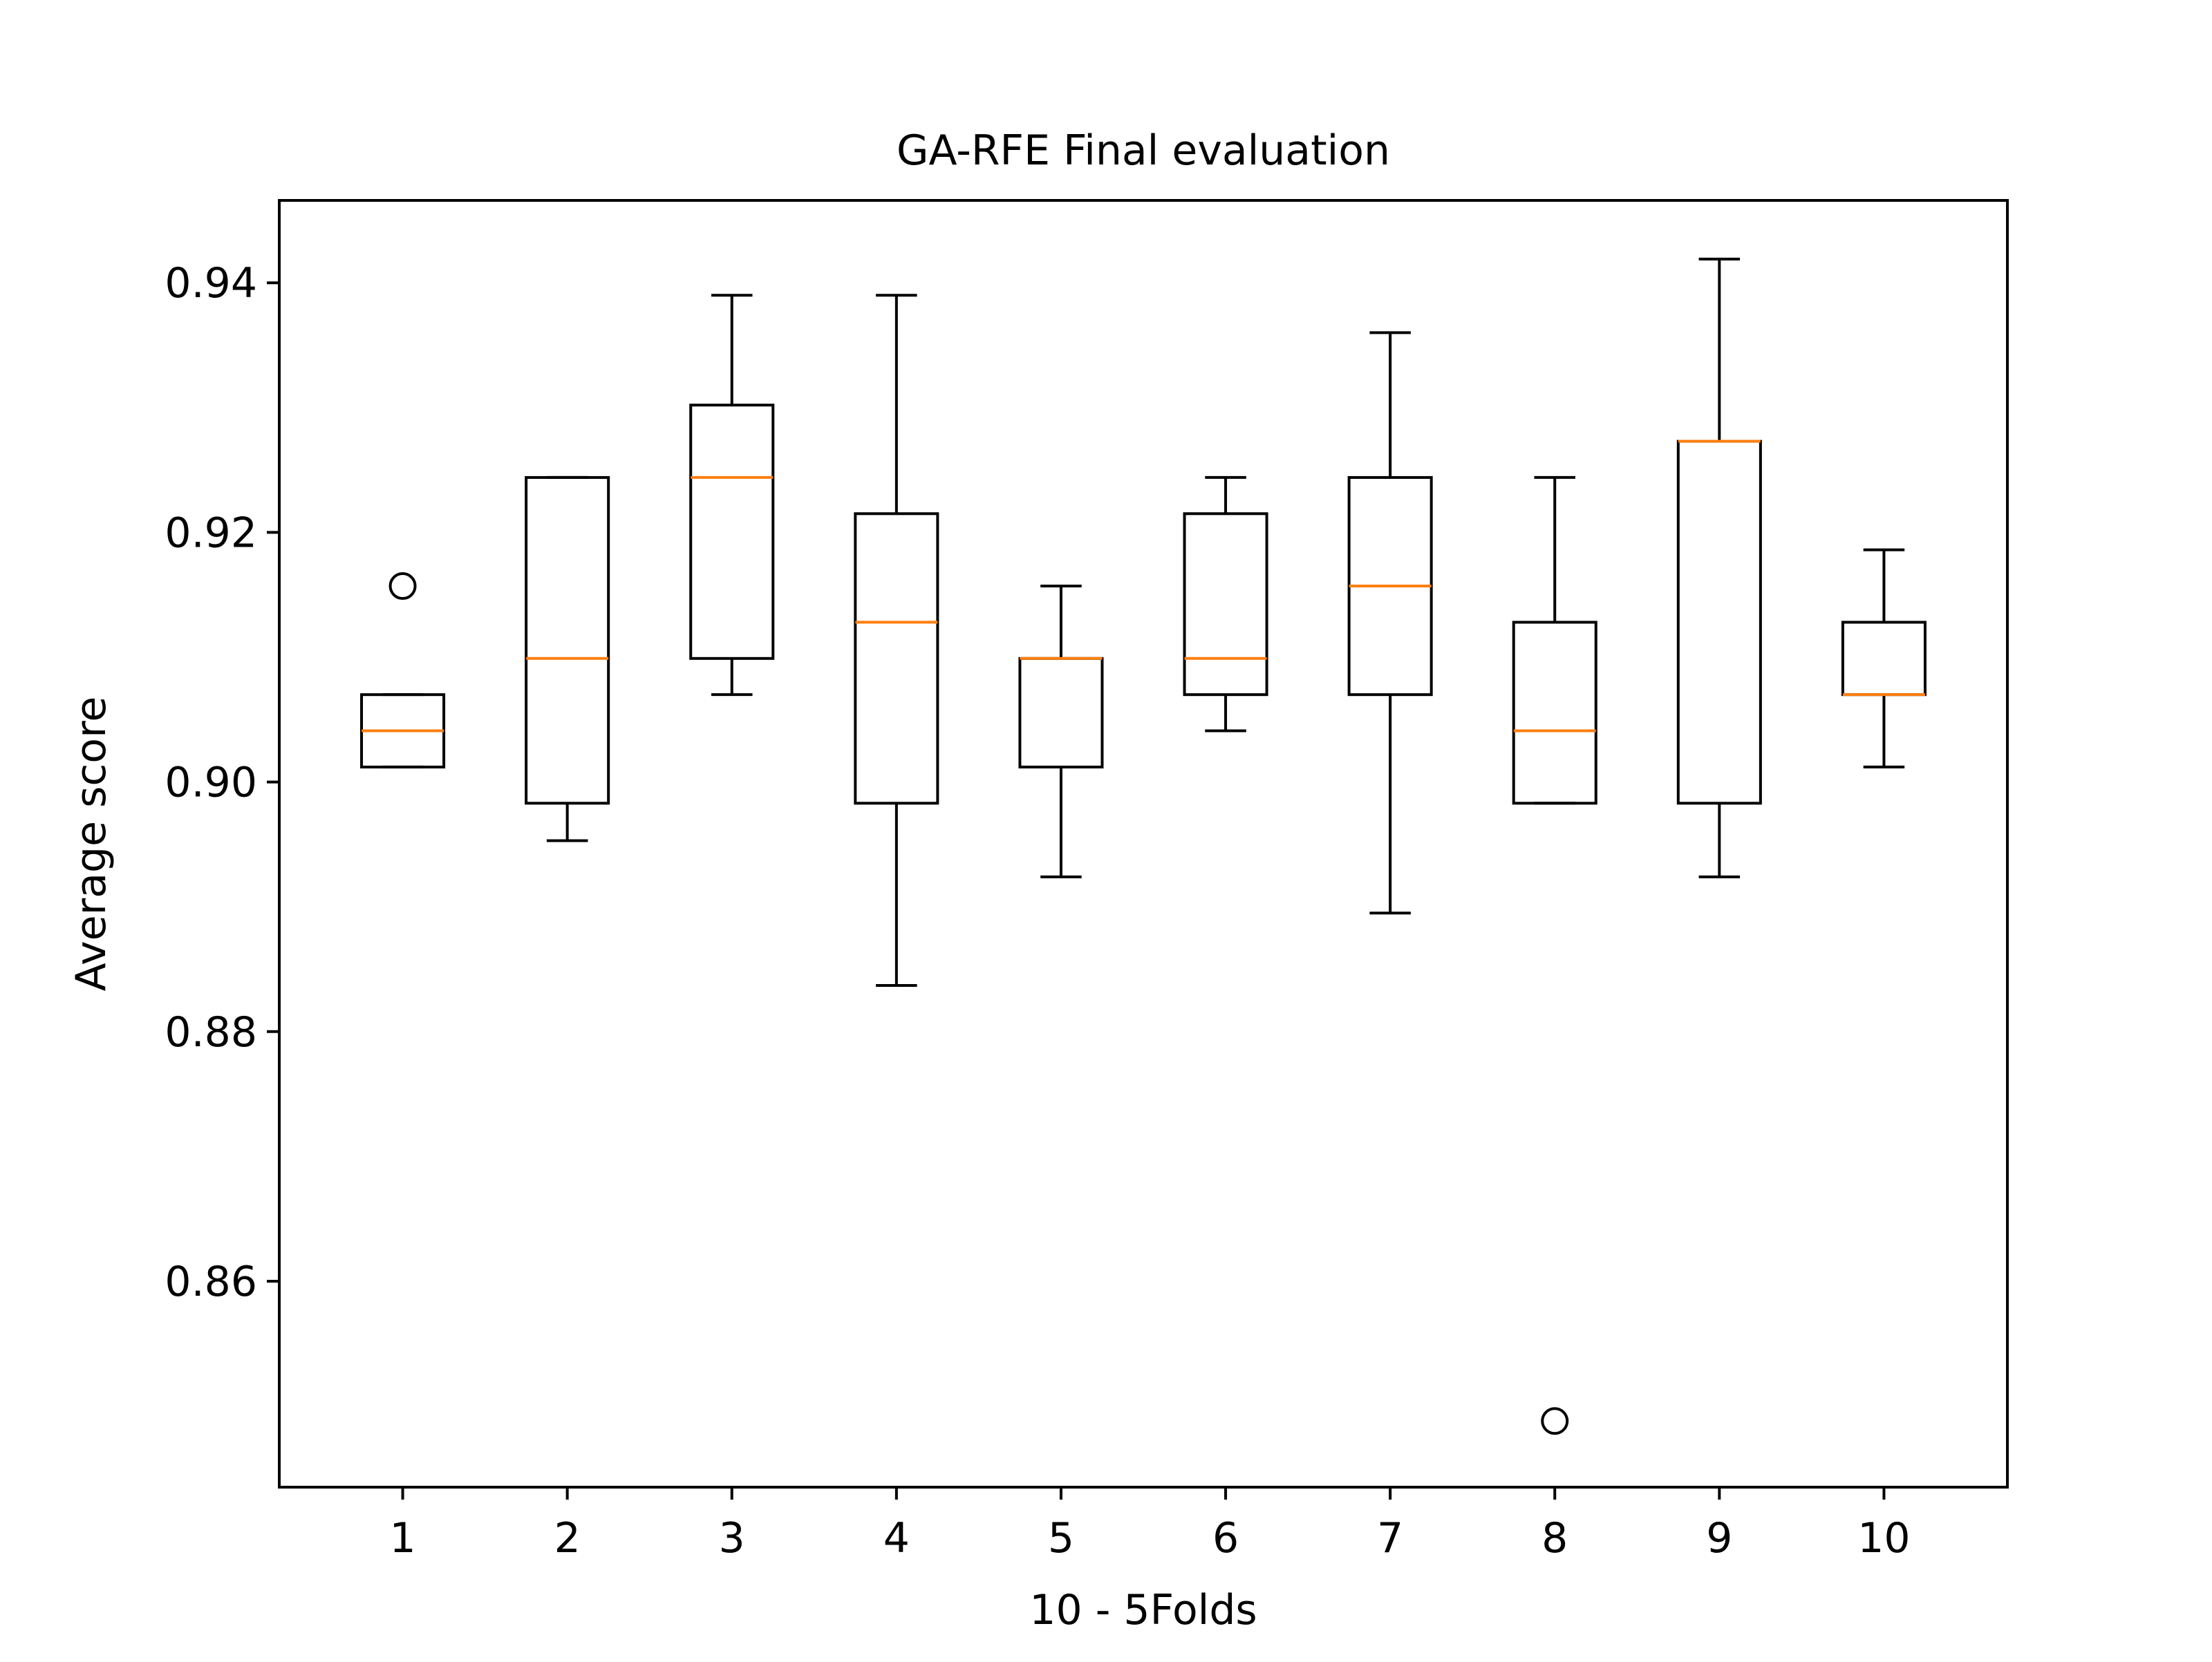 This screenshot has height=1662, width=2212. Describe the element at coordinates (1150, 1524) in the screenshot. I see `x-axis: 1 2 3 4 5 6 7 8 9 10` at that location.